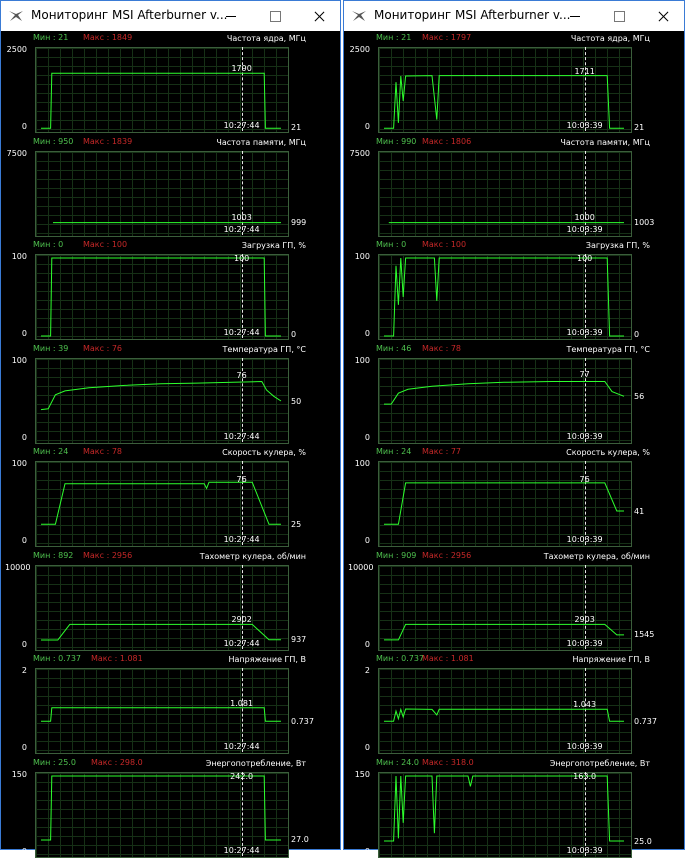 This screenshot has width=685, height=858. I want to click on afterburner-icon, so click(16, 16).